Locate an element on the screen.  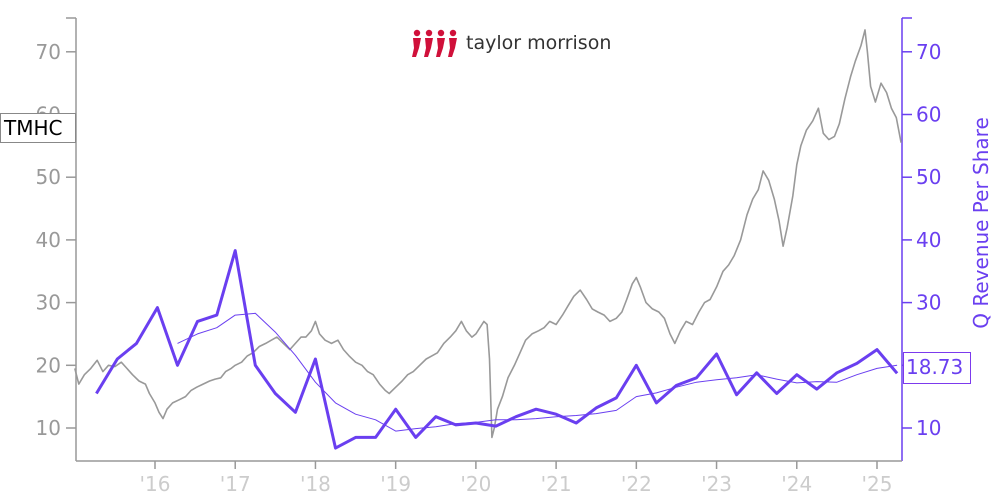
right-tick-label: 70 is located at coordinates (928, 52).